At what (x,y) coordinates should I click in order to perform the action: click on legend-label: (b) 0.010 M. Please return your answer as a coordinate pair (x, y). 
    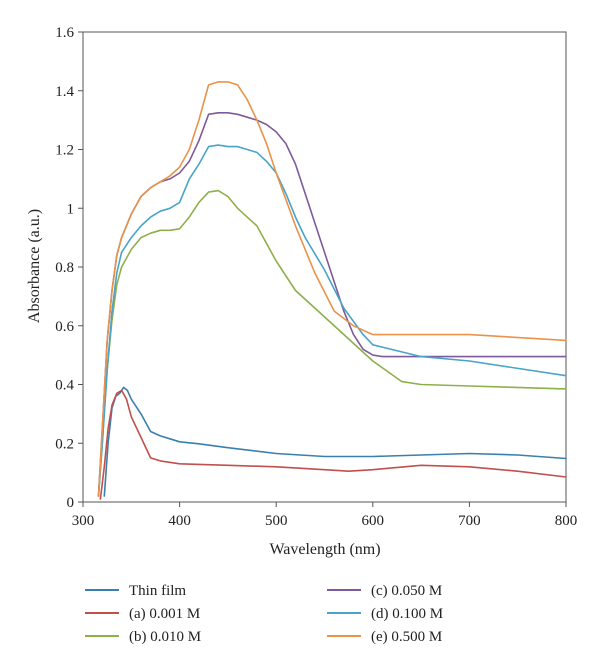
    Looking at the image, I should click on (165, 637).